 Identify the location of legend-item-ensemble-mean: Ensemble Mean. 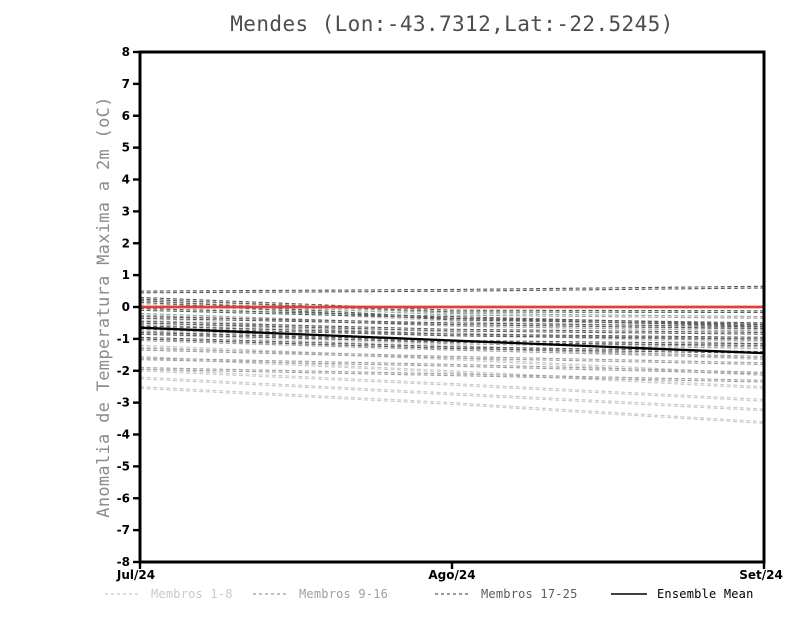
(682, 594).